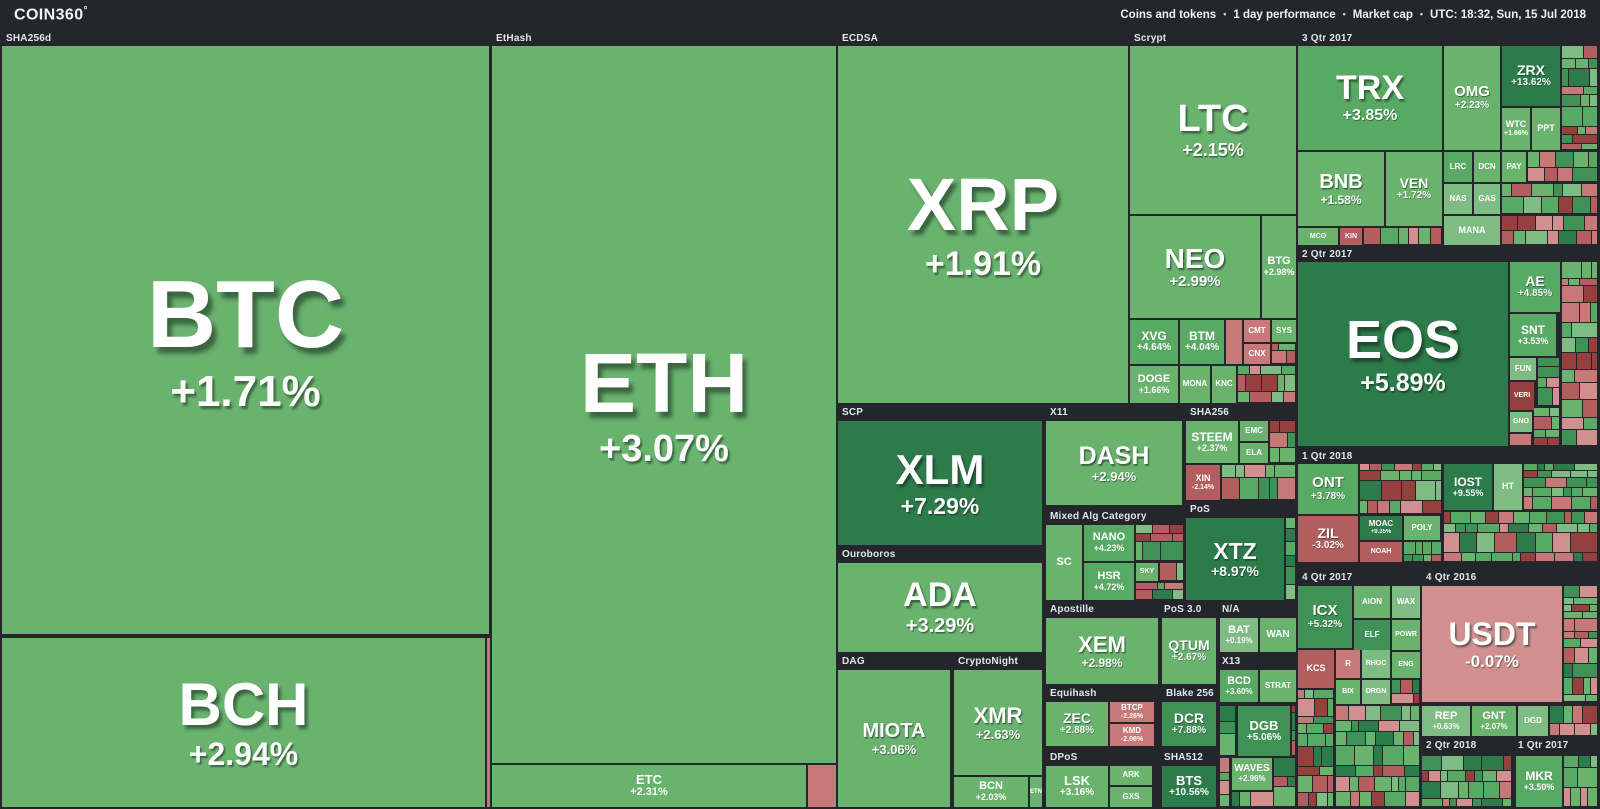 Image resolution: width=1600 pixels, height=809 pixels. I want to click on tile-ada: ADA +3.29%, so click(940, 607).